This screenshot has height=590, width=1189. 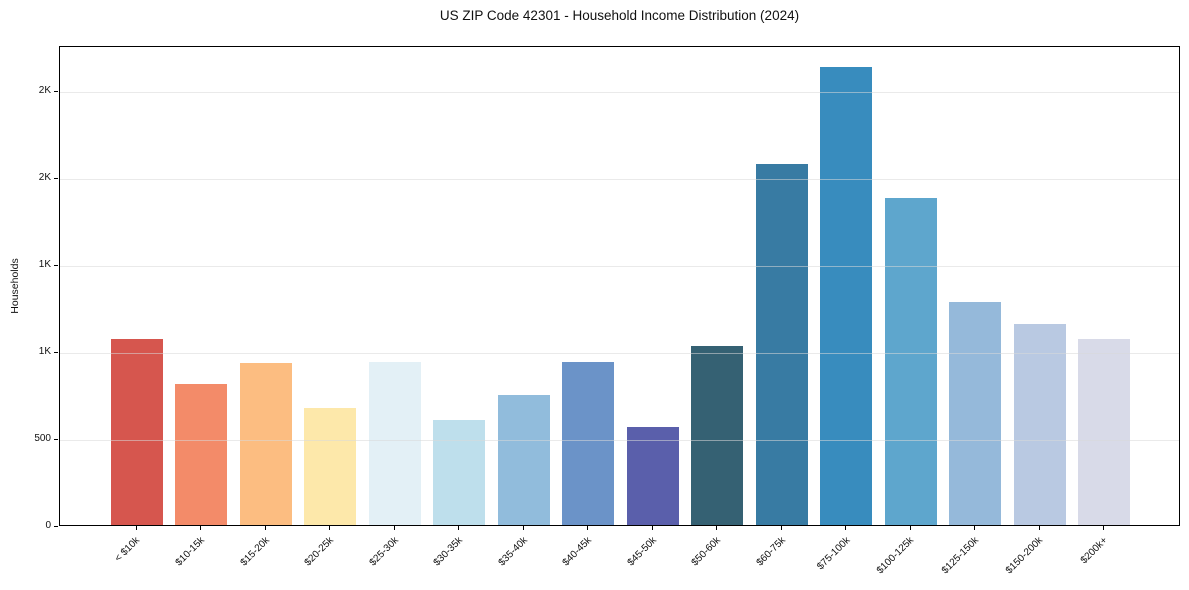 I want to click on bar-$40-45k, so click(x=588, y=443).